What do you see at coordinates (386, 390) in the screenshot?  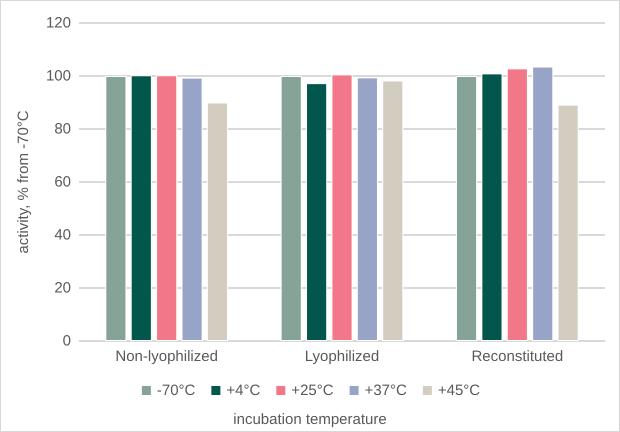 I see `legend-label: +37°C` at bounding box center [386, 390].